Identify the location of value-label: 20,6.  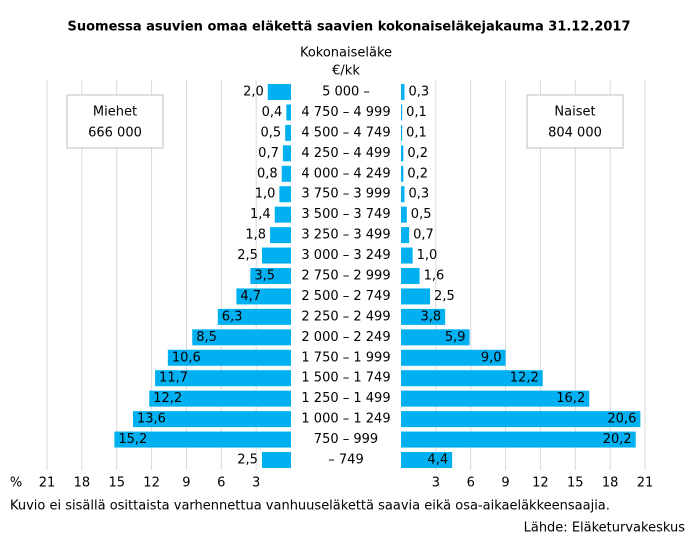
(621, 419).